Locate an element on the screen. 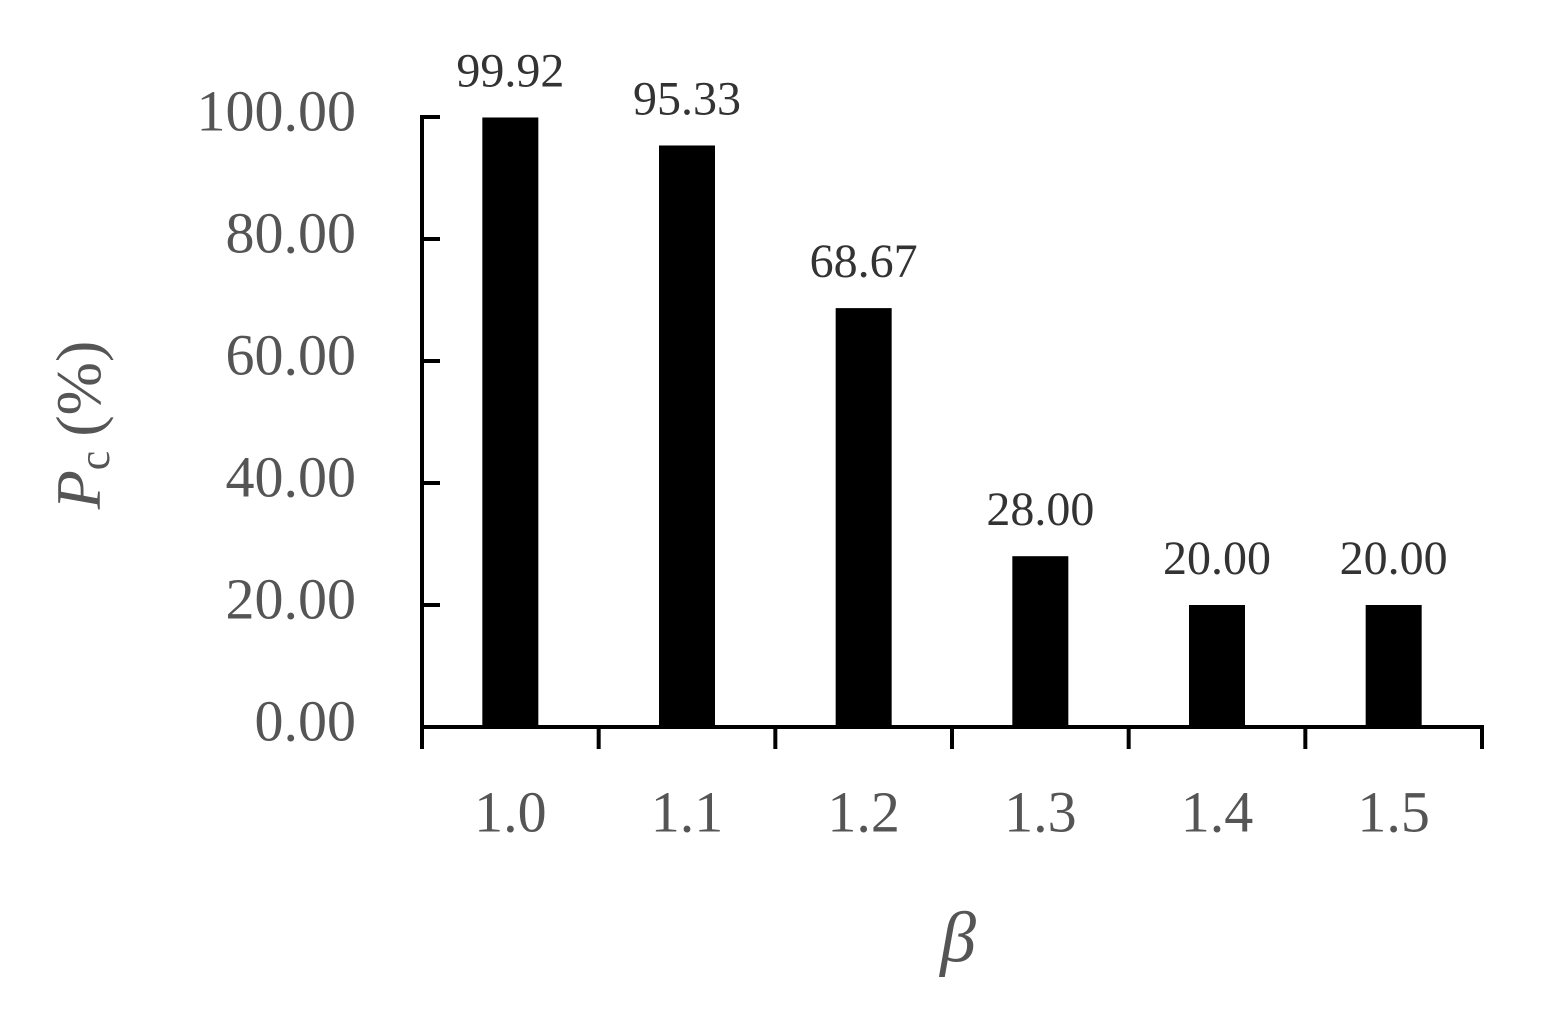 Image resolution: width=1546 pixels, height=1033 pixels. y-label-subscript: c is located at coordinates (94, 461).